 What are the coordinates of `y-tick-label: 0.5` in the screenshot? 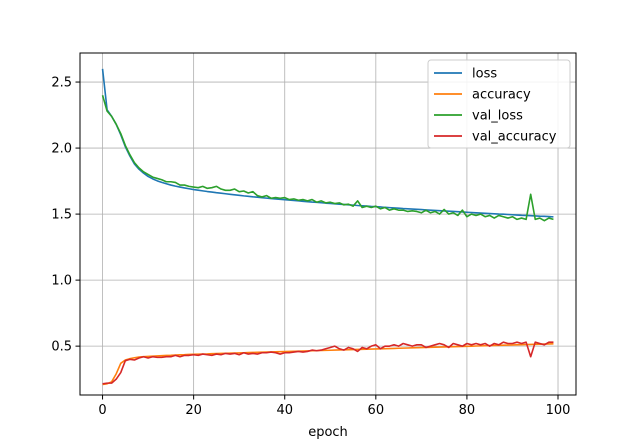 It's located at (61, 347).